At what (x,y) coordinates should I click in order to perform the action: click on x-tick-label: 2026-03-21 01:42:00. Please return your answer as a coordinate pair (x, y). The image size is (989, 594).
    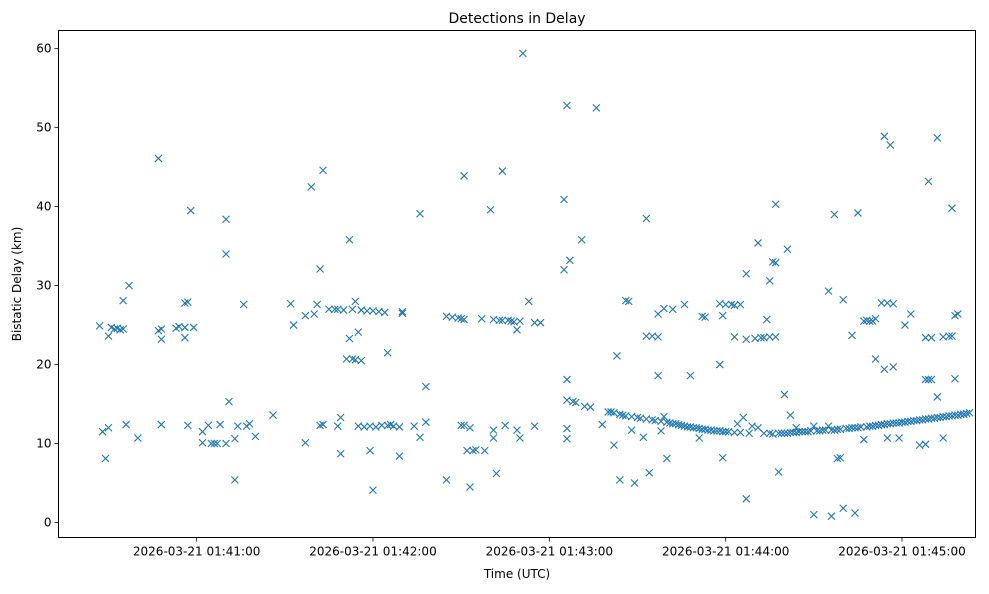
    Looking at the image, I should click on (372, 552).